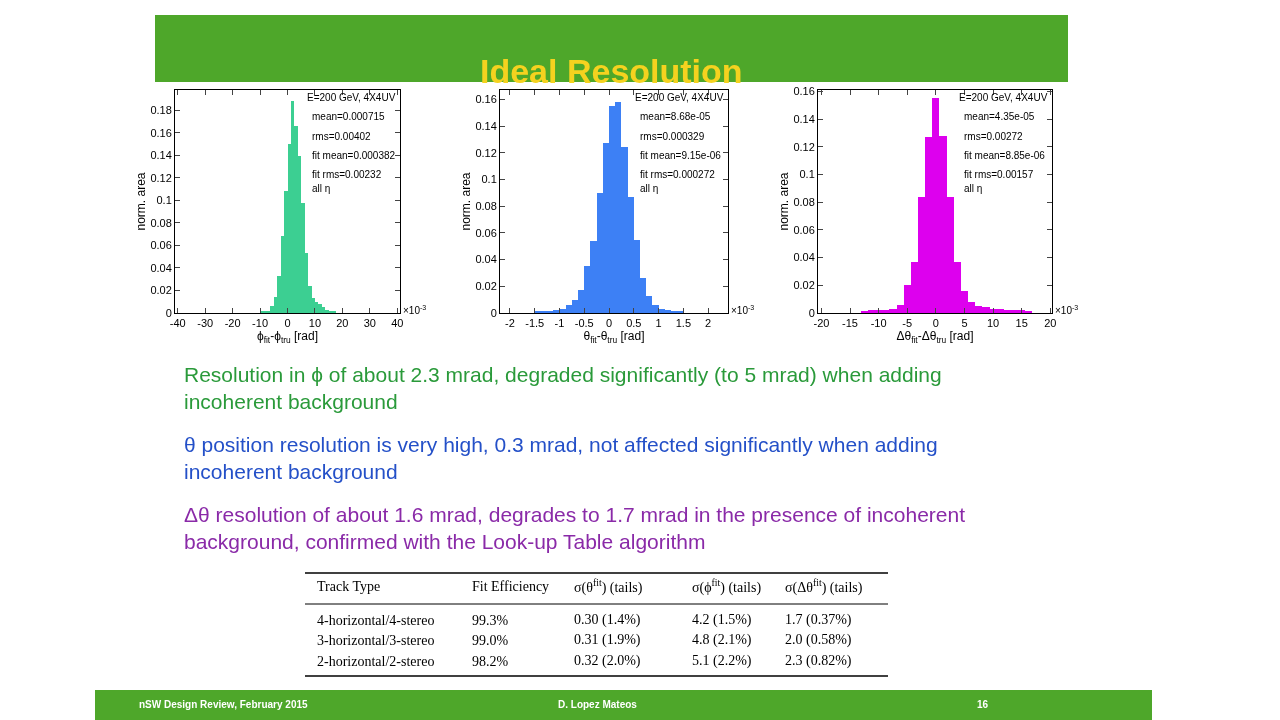  Describe the element at coordinates (818, 620) in the screenshot. I see `text: 1.7 (0.37%)` at that location.